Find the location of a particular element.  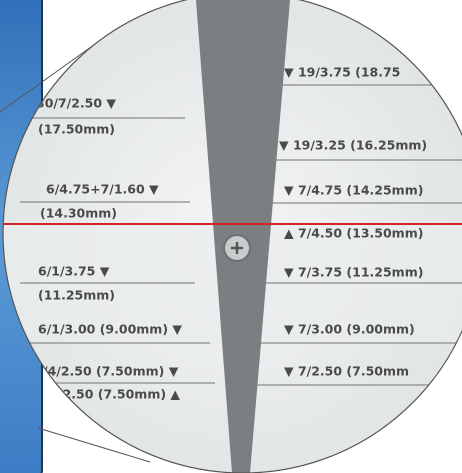

left-label: 6/1/3.00 (9.00mm) ▼ is located at coordinates (110, 329).